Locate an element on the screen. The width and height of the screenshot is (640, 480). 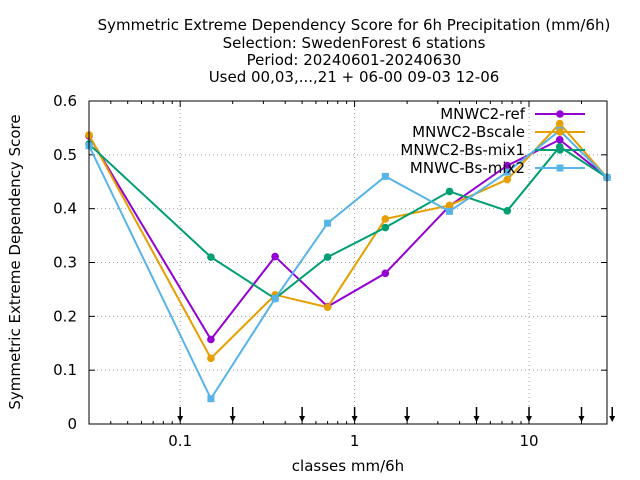
threshold-arrows is located at coordinates (396, 414).